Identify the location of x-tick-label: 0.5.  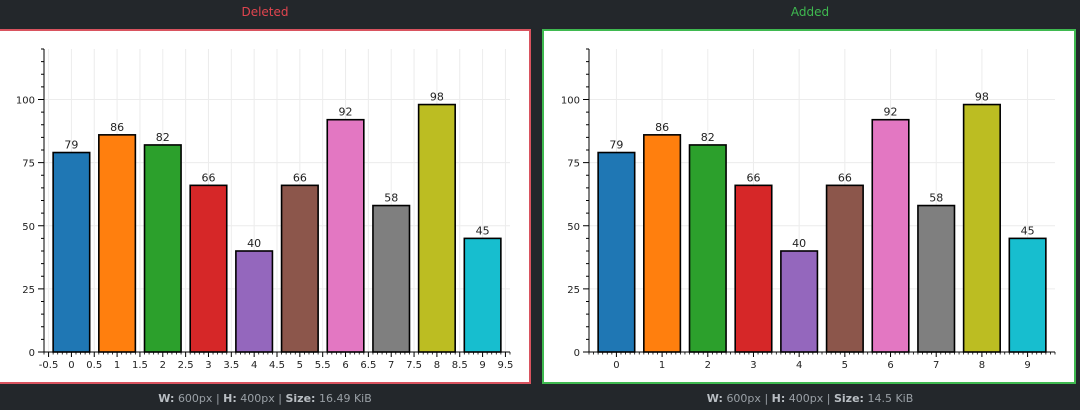
(94, 365).